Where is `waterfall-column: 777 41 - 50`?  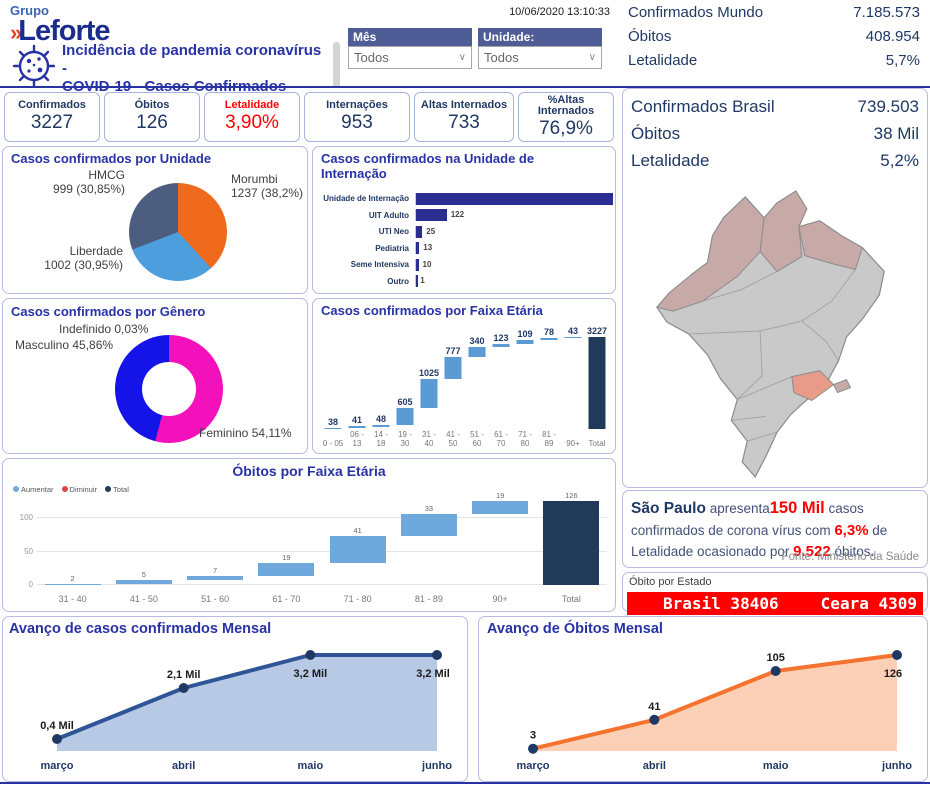 waterfall-column: 777 41 - 50 is located at coordinates (453, 386).